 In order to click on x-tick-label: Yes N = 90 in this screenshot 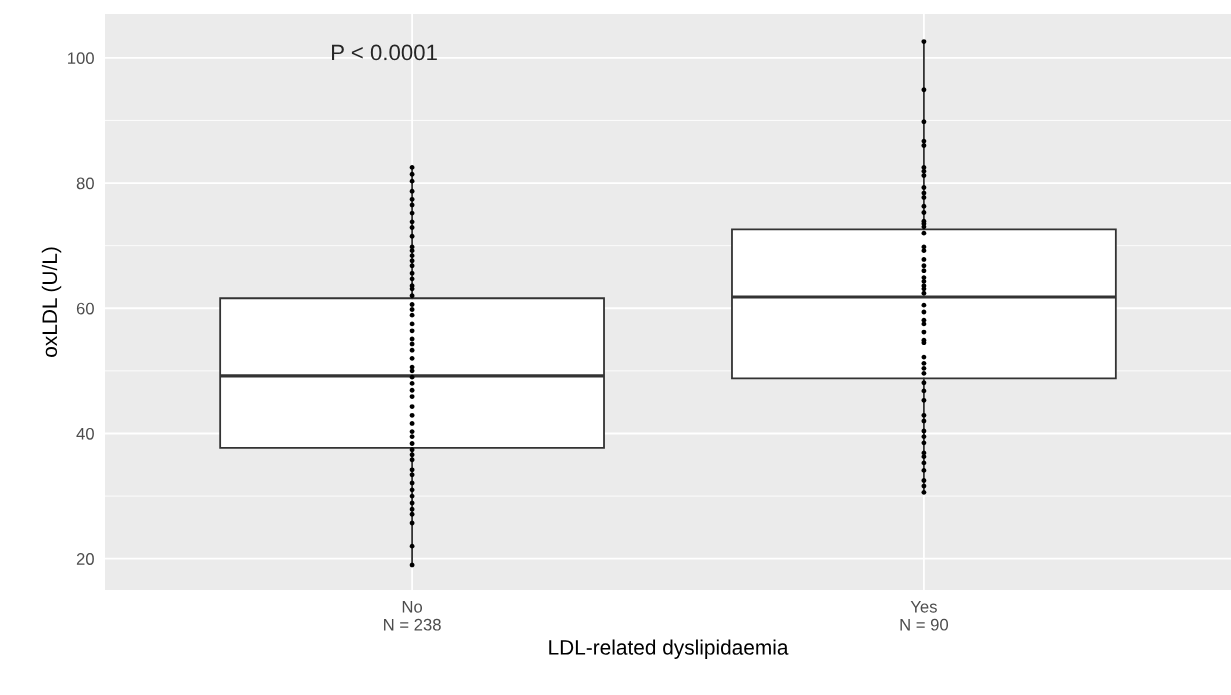, I will do `click(924, 616)`.